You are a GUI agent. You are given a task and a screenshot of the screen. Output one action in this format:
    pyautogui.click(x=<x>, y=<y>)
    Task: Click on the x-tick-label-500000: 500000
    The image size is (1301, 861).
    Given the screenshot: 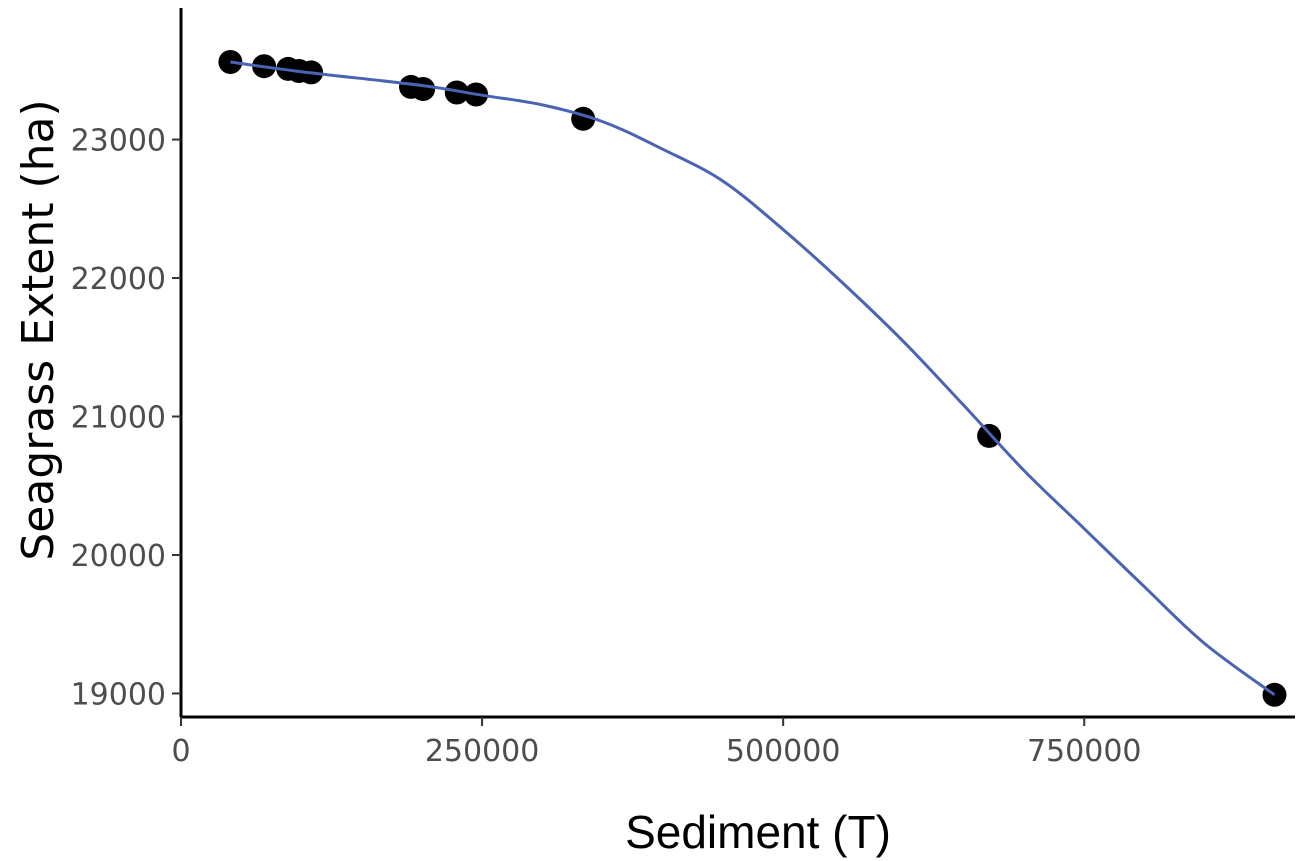 What is the action you would take?
    pyautogui.click(x=783, y=751)
    